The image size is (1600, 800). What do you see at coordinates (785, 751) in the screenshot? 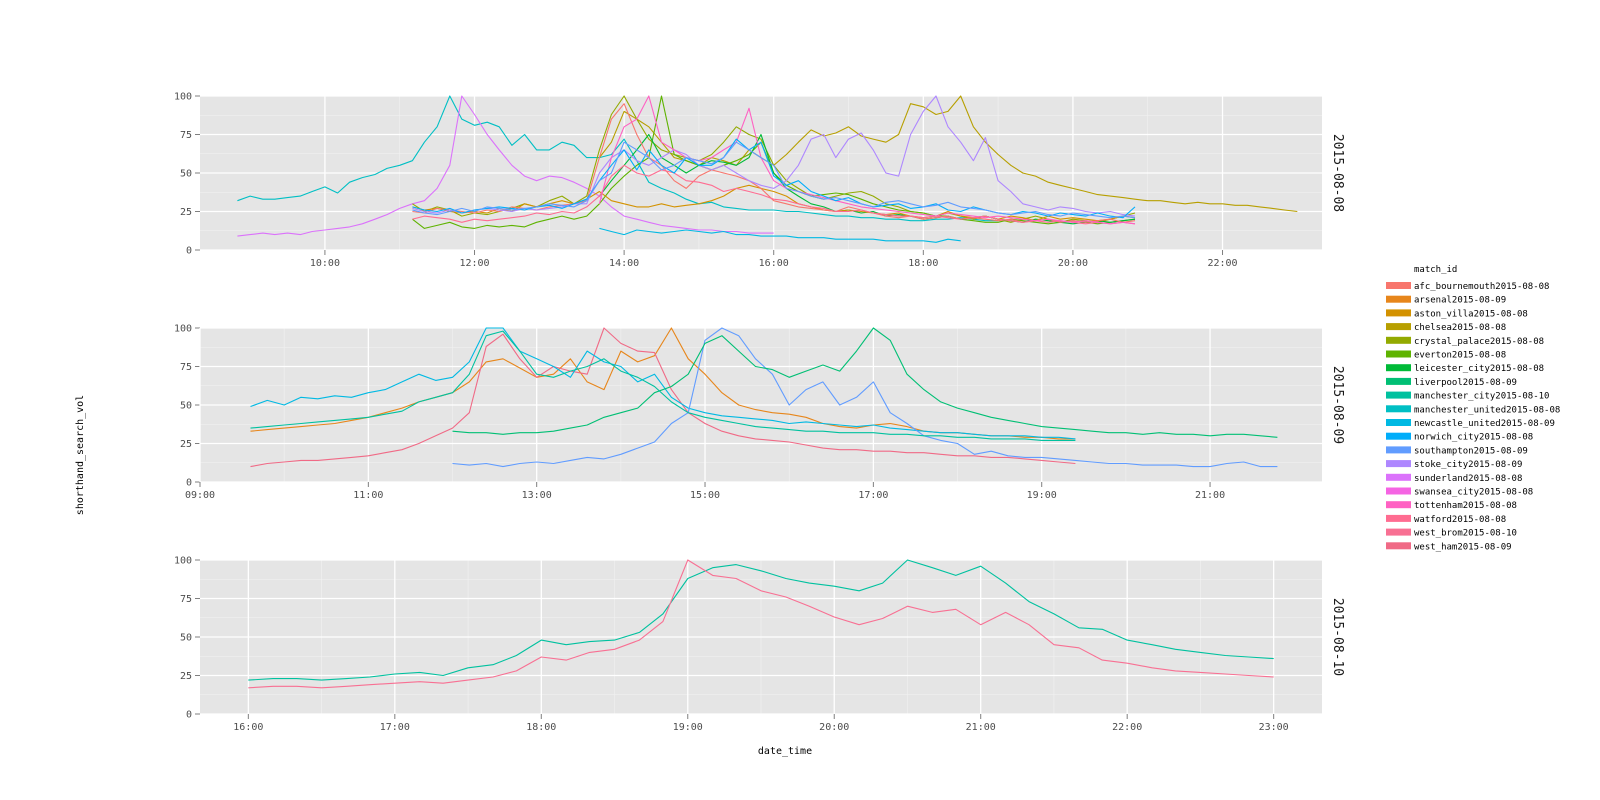
I see `x-axis-title: date_time` at bounding box center [785, 751].